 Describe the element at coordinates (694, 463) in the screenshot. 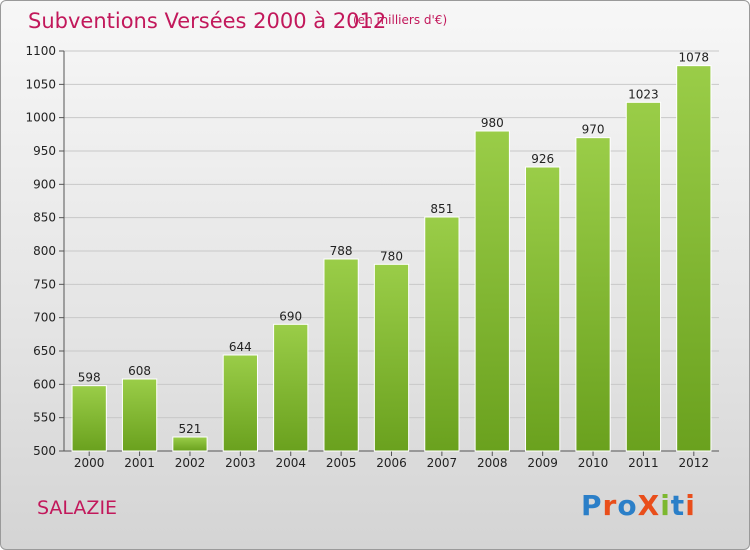

I see `x-tick-label: 2012` at that location.